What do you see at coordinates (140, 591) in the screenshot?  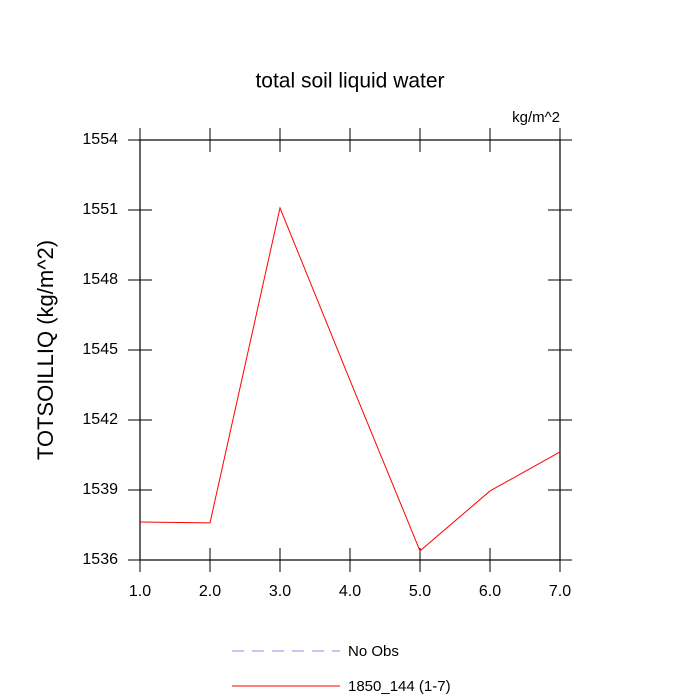 I see `x-tick-label: 1.0` at bounding box center [140, 591].